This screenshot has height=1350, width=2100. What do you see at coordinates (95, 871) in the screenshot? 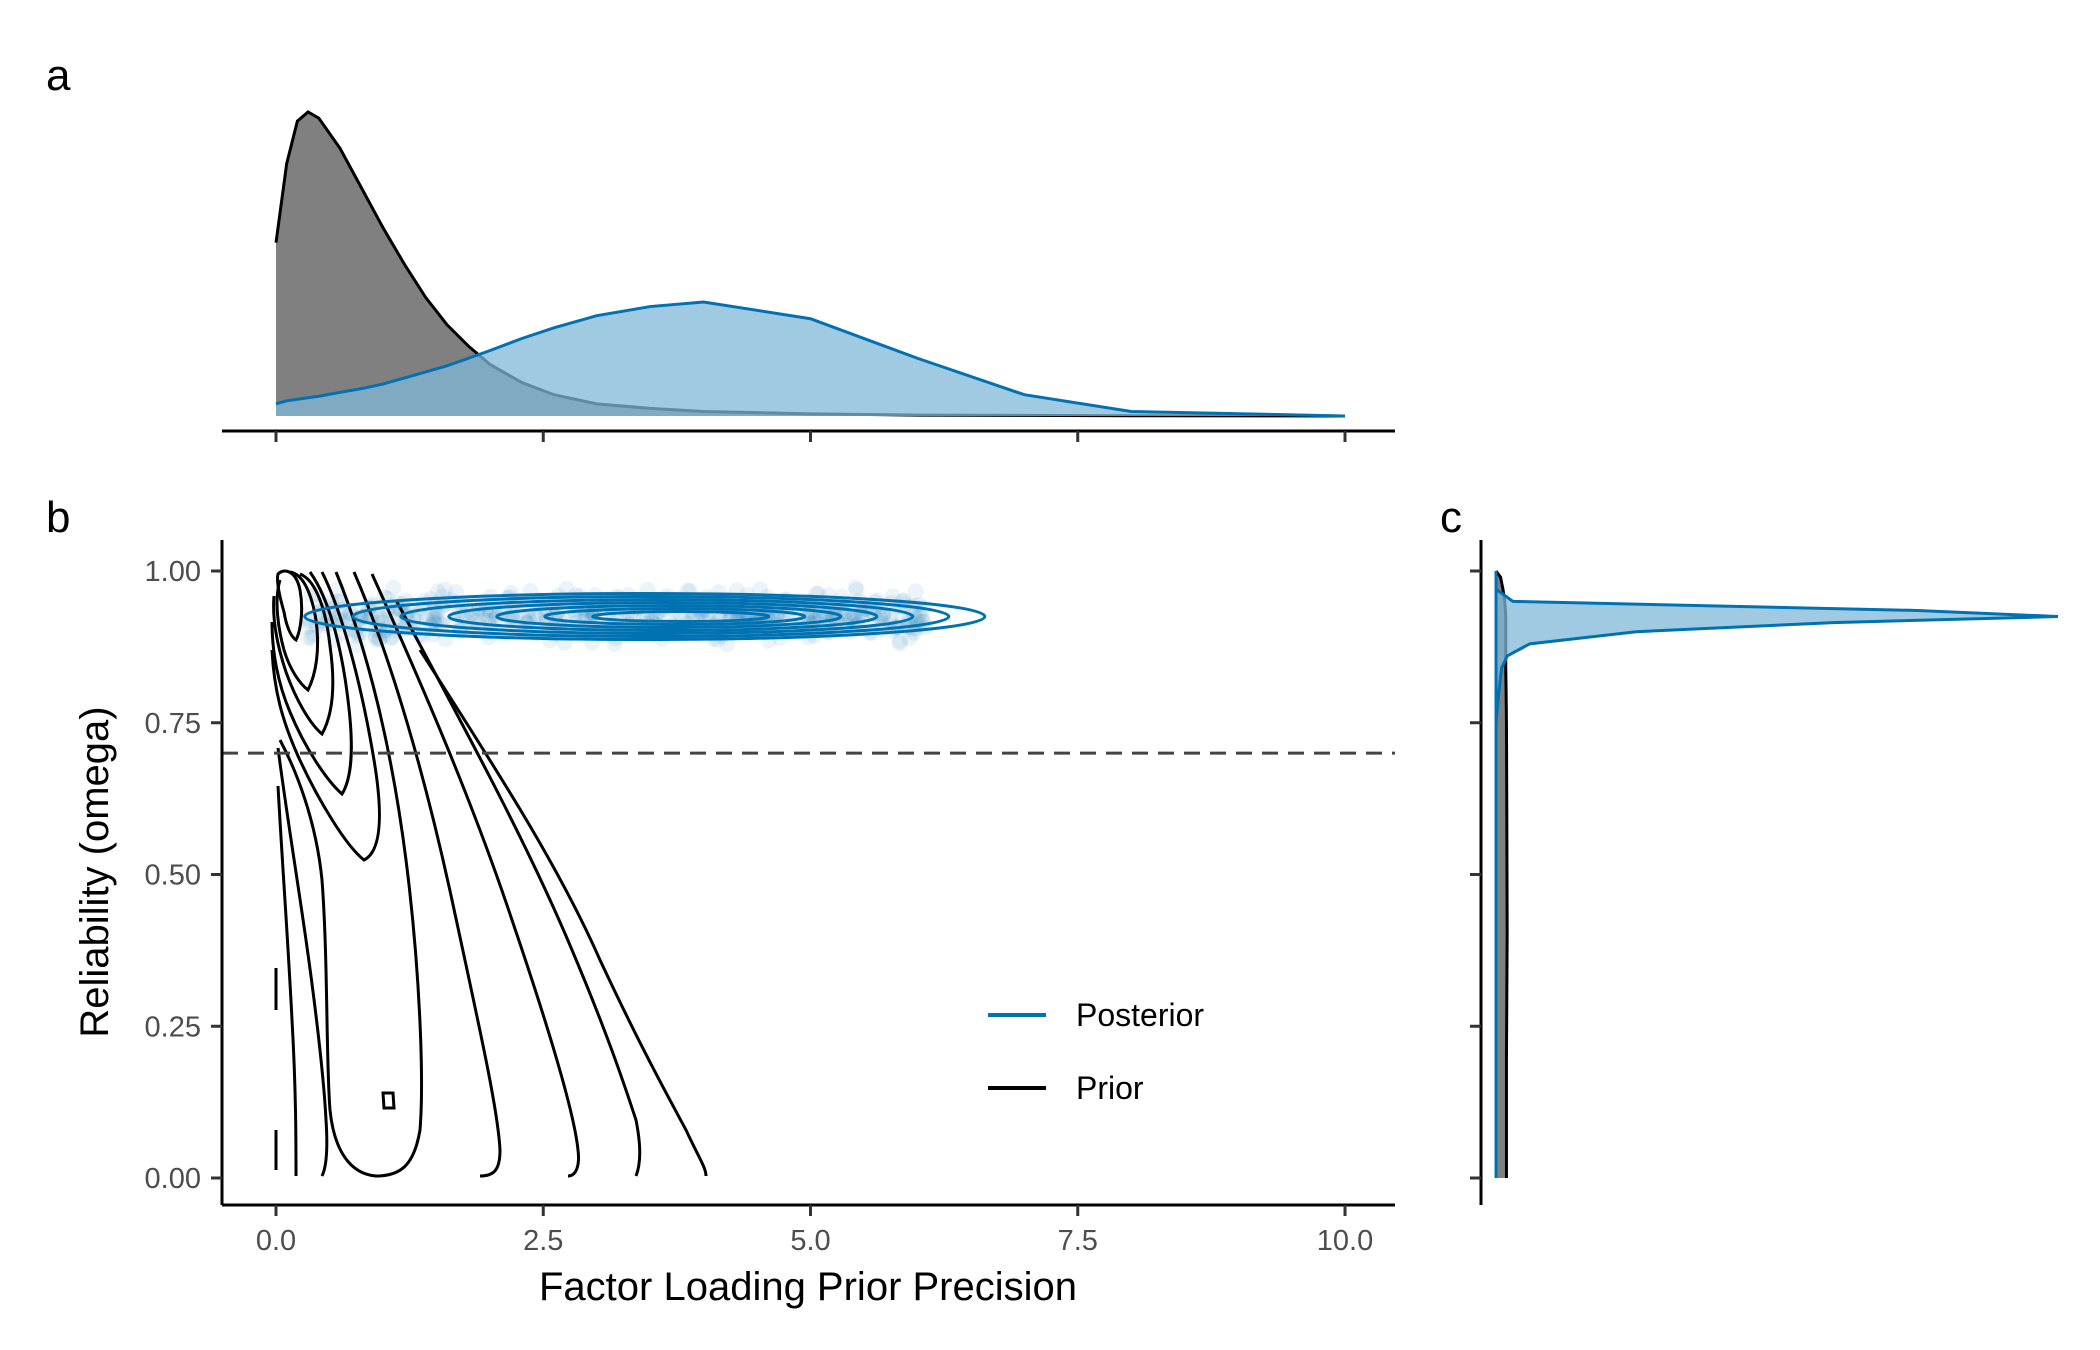
I see `y-axis-title: Reliability (omega)` at bounding box center [95, 871].